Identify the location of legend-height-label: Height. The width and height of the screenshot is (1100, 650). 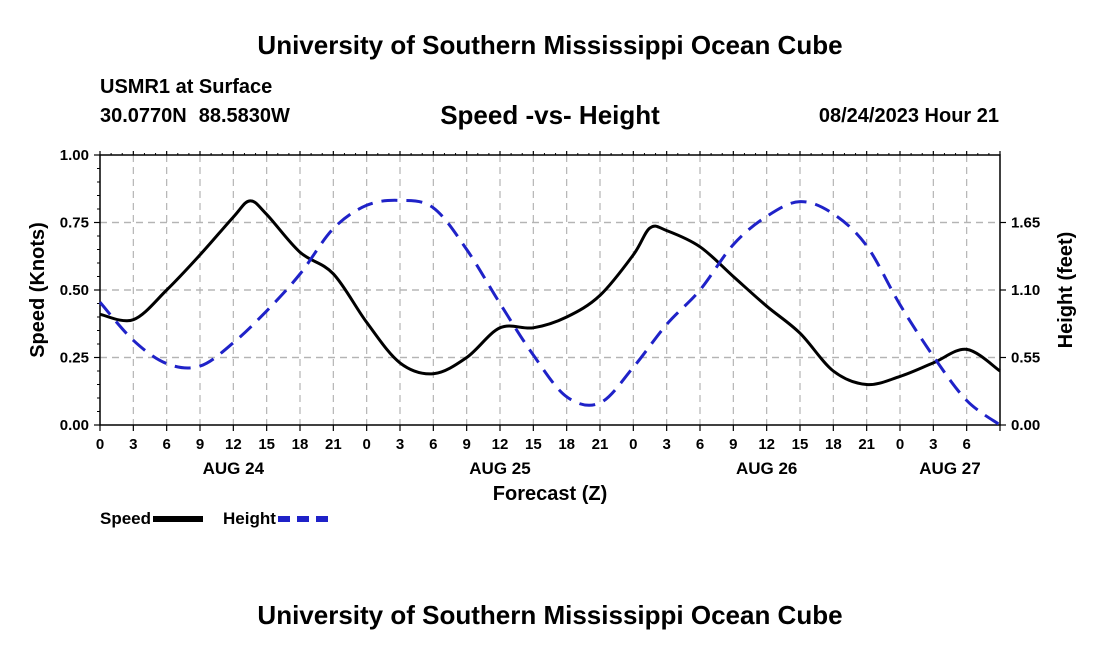
(249, 518).